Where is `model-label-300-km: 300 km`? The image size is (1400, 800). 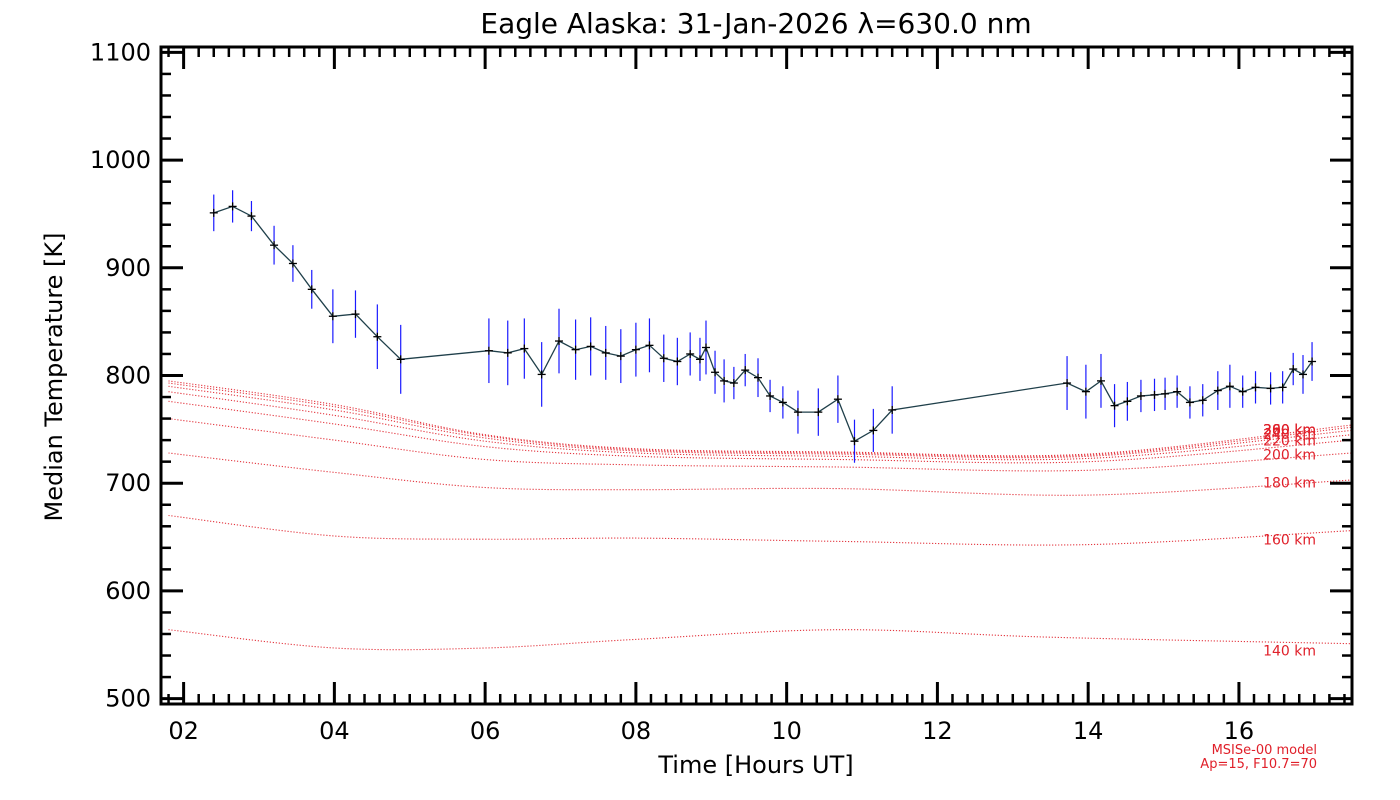 model-label-300-km: 300 km is located at coordinates (1289, 431).